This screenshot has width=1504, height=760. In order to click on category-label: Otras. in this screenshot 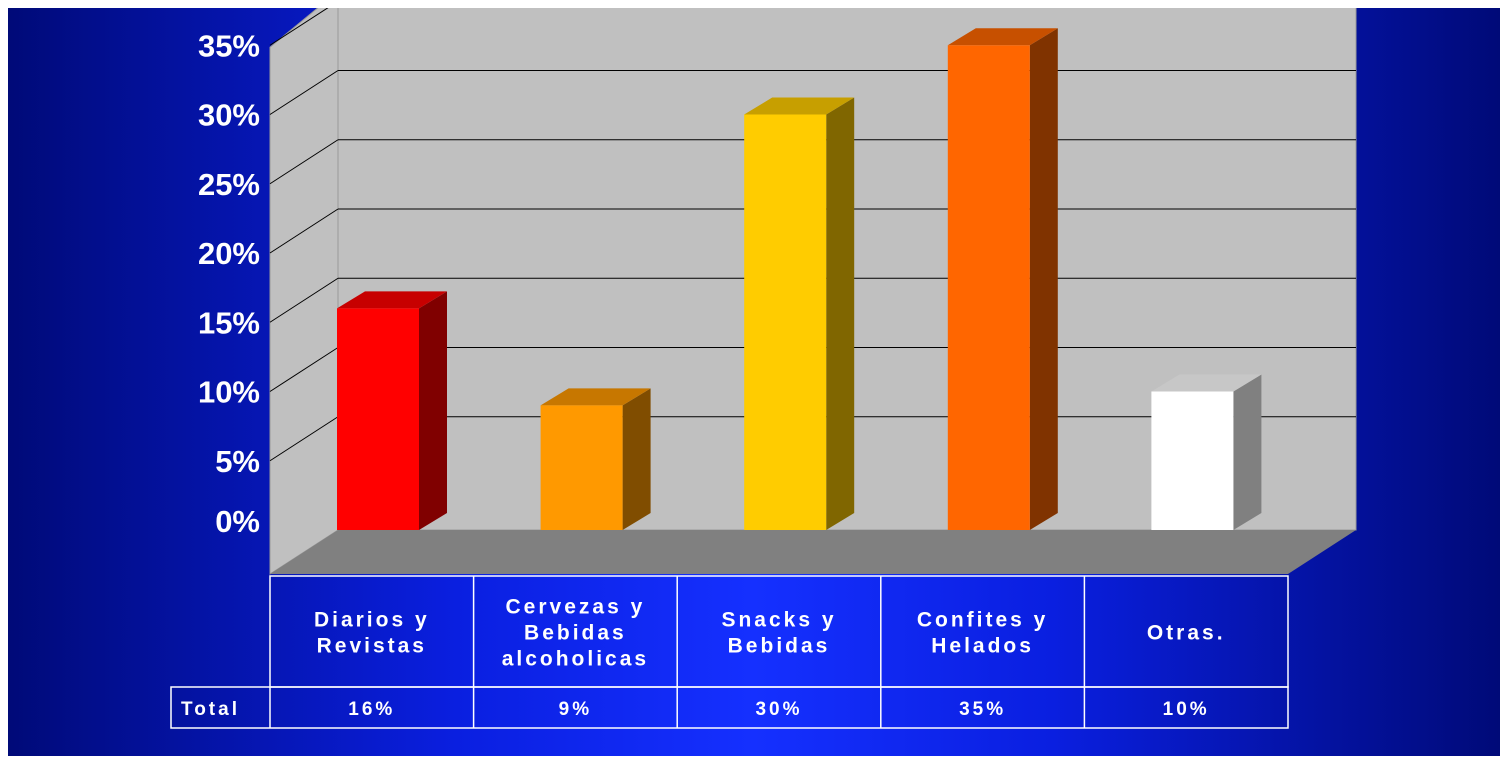, I will do `click(1186, 633)`.